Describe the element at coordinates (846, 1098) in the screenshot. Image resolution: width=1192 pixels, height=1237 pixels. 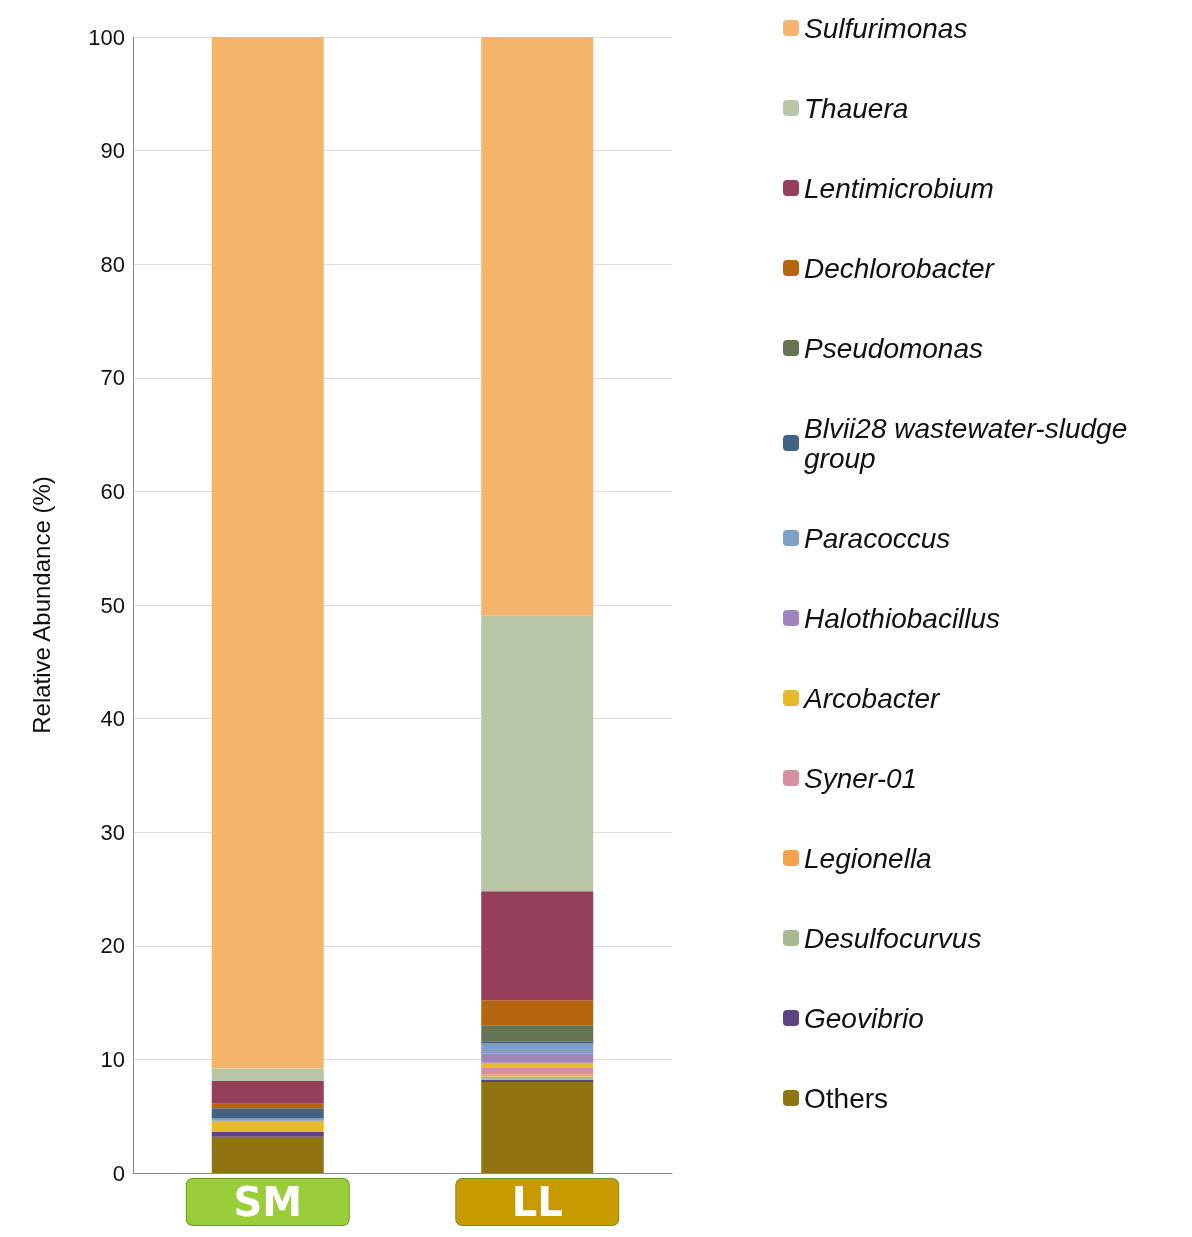
I see `legend-label: Others` at that location.